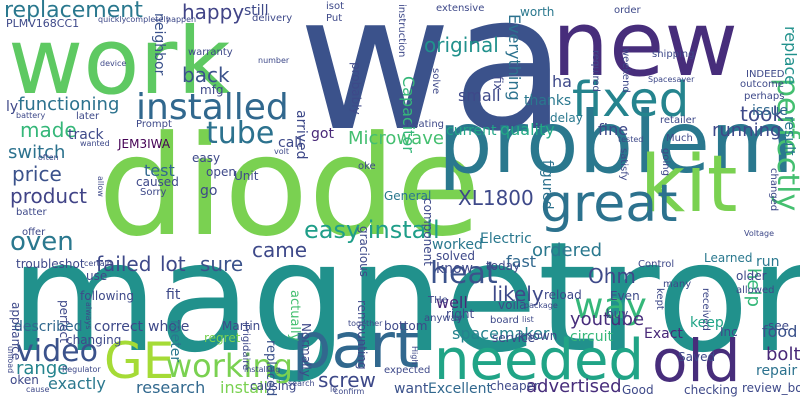 Image resolution: width=800 pixels, height=400 pixels. Describe the element at coordinates (457, 245) in the screenshot. I see `word: worked` at that location.